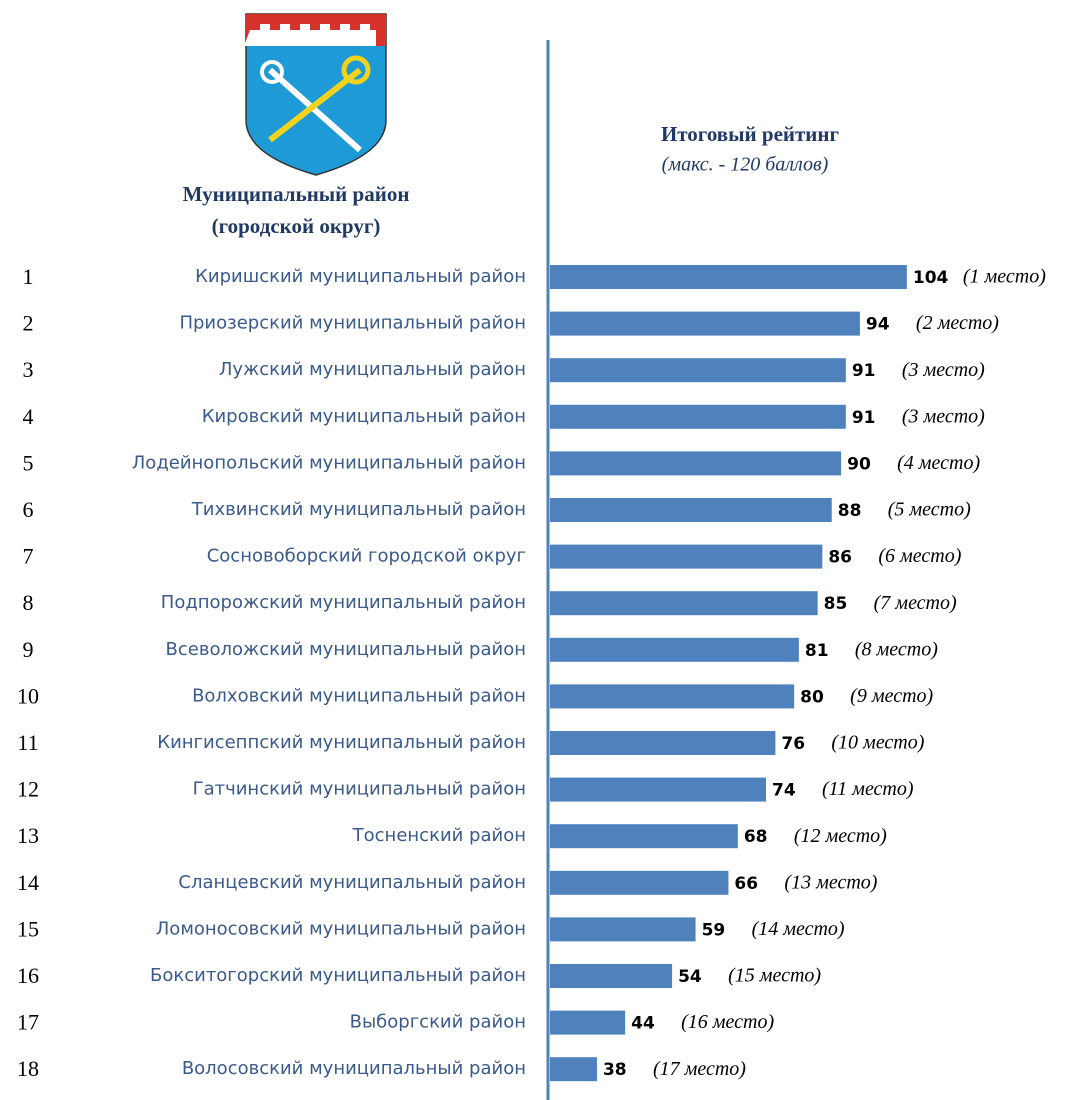 The height and width of the screenshot is (1100, 1072). Describe the element at coordinates (27, 742) in the screenshot. I see `rank-label: 11` at that location.